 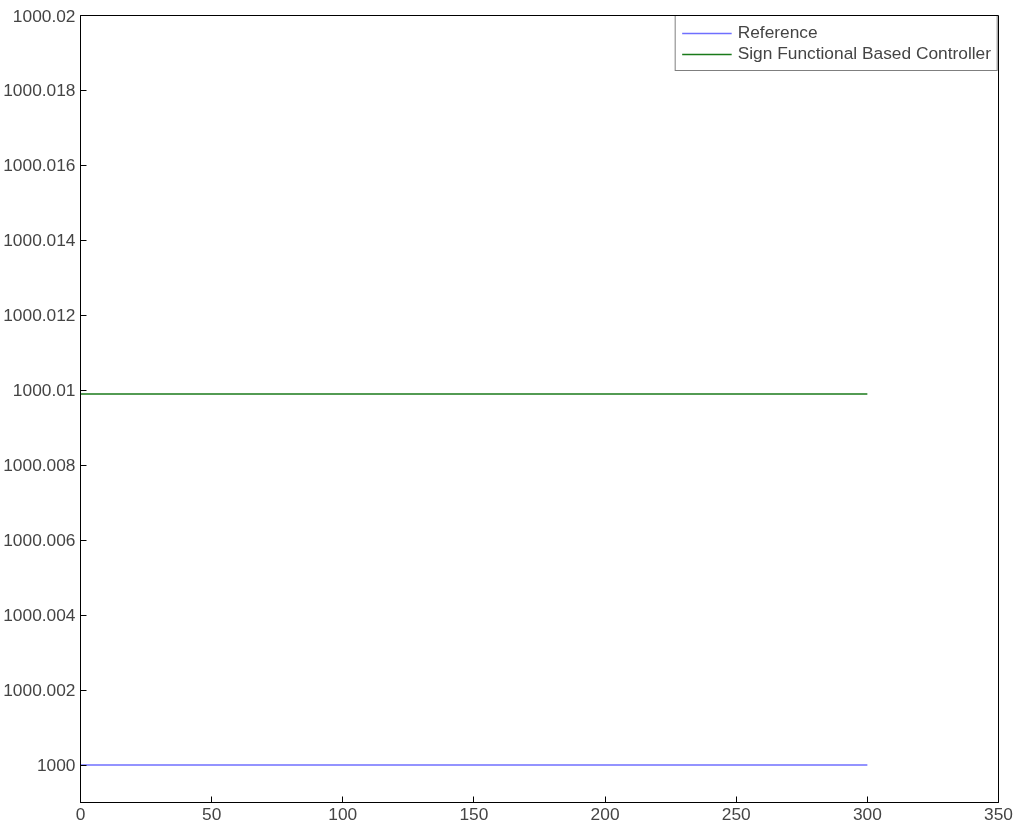 I want to click on y-tick-label: 1000.006, so click(x=39, y=540).